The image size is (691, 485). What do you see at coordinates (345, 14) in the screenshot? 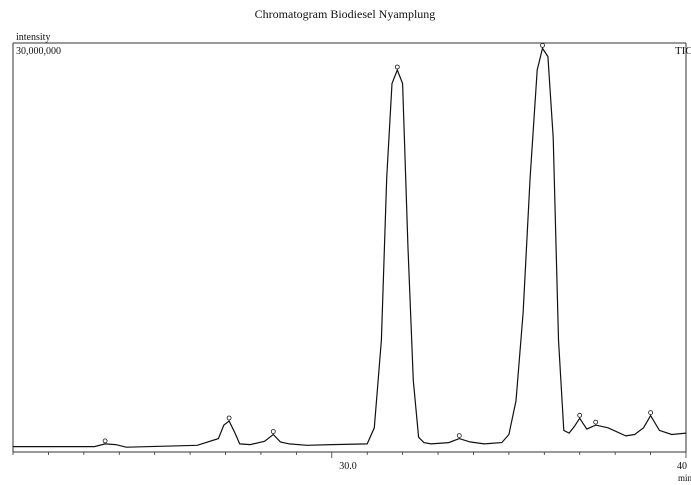
I see `chart-title: Chromatogram Biodiesel Nyamplung` at bounding box center [345, 14].